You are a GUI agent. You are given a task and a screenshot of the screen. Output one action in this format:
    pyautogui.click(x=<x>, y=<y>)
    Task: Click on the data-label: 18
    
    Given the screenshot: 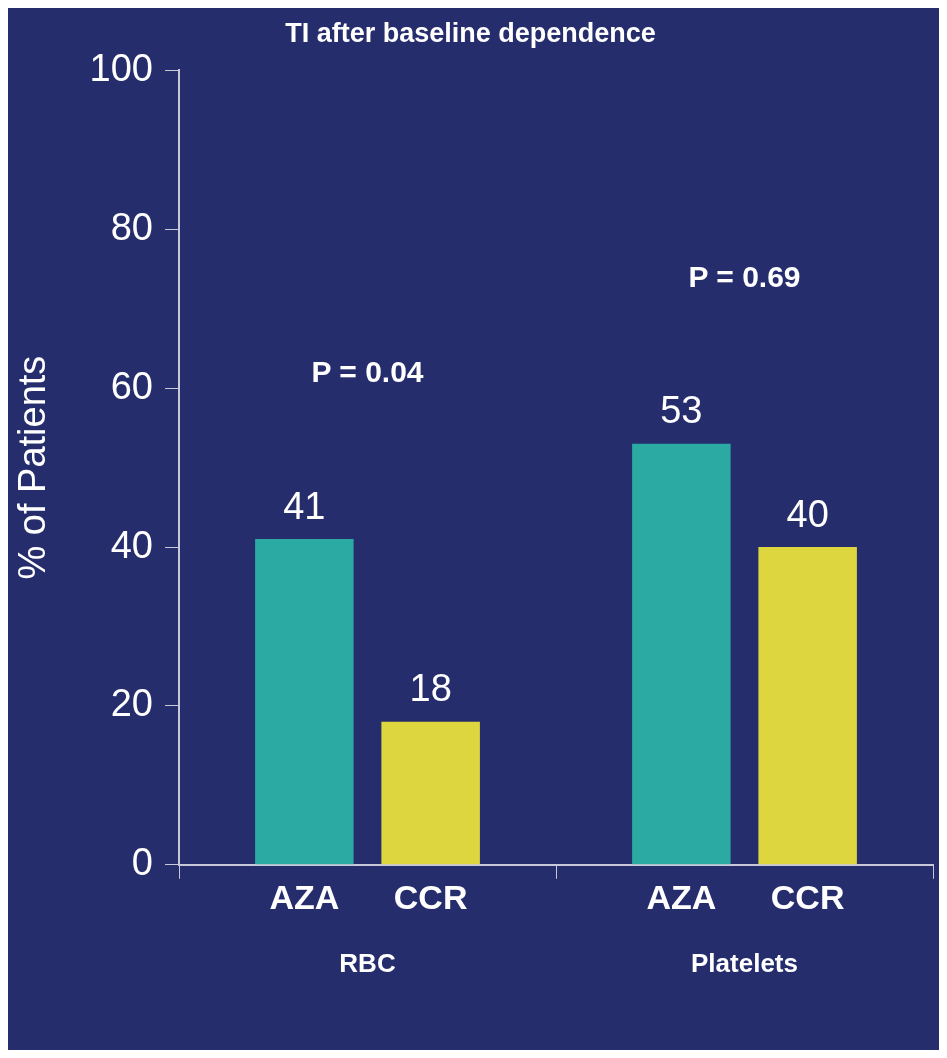 What is the action you would take?
    pyautogui.click(x=430, y=688)
    